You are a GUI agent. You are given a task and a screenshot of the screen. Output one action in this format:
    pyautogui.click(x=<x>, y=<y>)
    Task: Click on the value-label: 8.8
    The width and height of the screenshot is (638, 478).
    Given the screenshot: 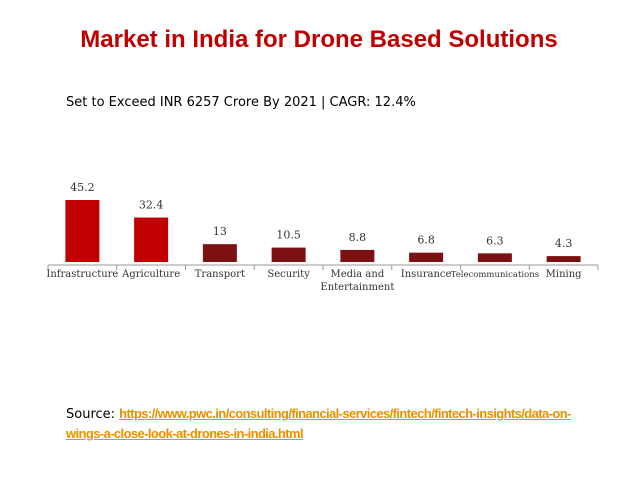 What is the action you would take?
    pyautogui.click(x=358, y=237)
    